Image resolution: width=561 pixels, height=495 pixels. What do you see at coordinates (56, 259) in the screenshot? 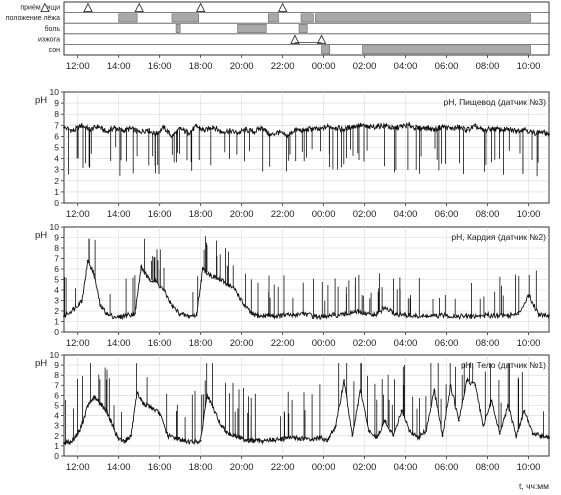
I see `y-tick-label: 7` at bounding box center [56, 259].